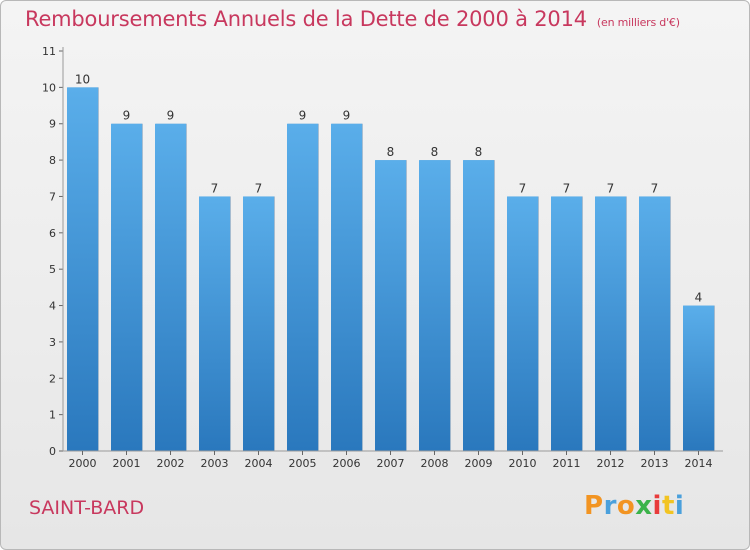  What do you see at coordinates (478, 305) in the screenshot?
I see `bar-2009` at bounding box center [478, 305].